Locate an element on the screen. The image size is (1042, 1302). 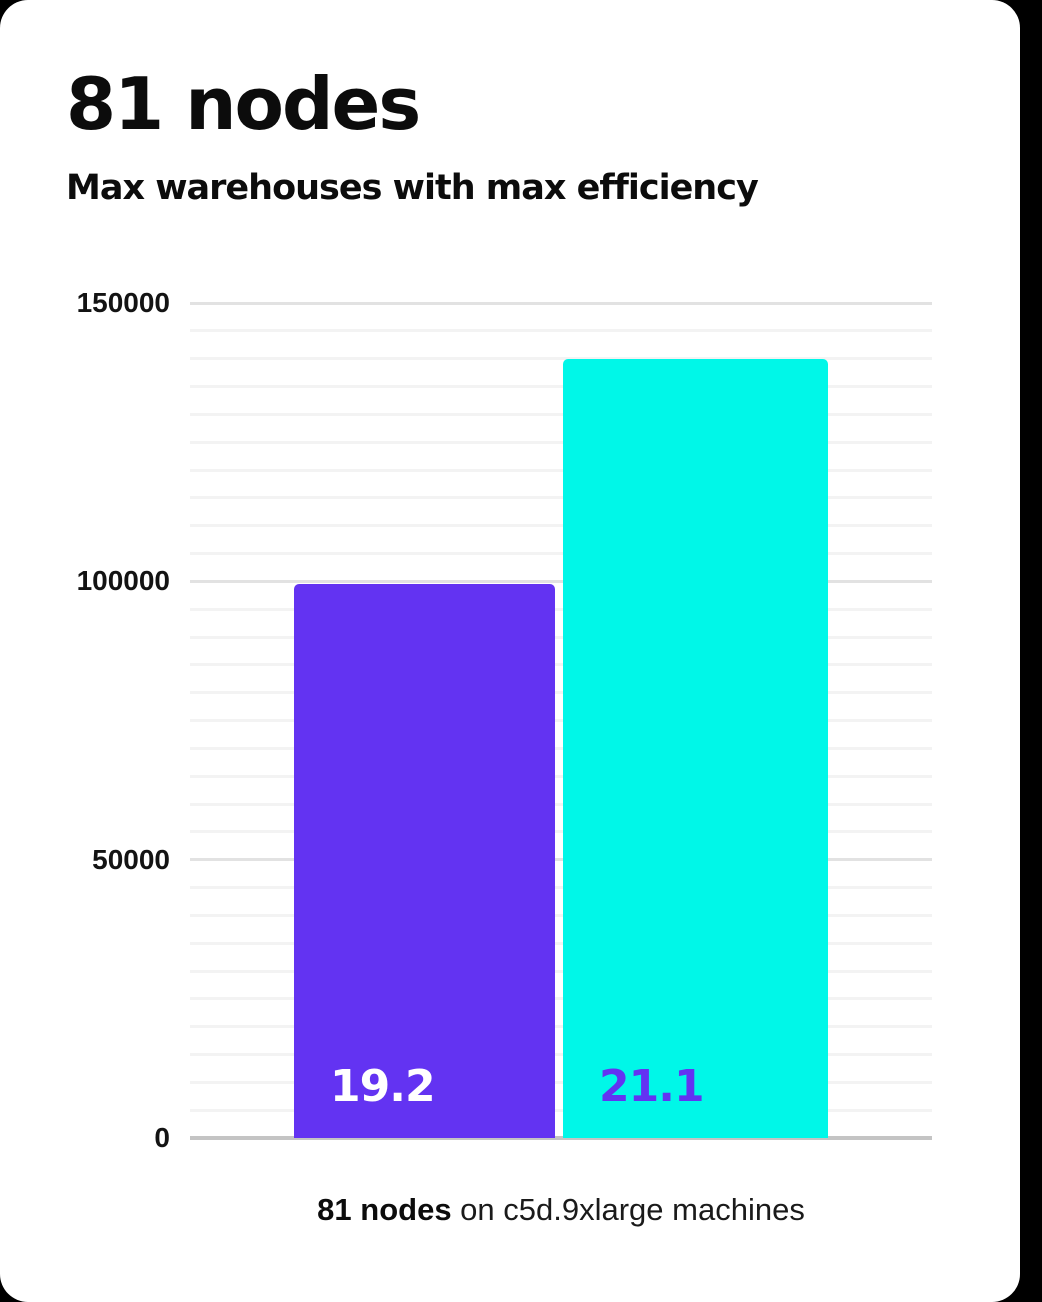
bar-value-label: 19.2 is located at coordinates (383, 1086).